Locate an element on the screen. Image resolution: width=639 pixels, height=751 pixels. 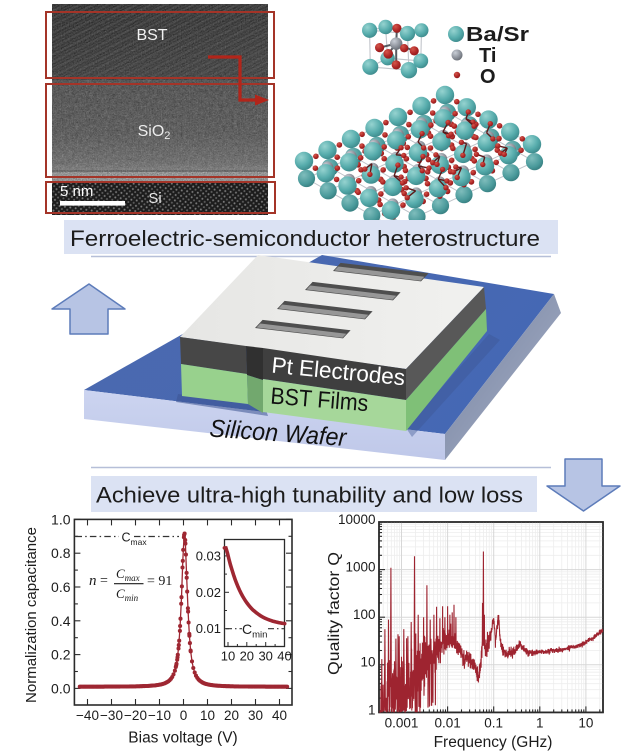
svg-text: −20 is located at coordinates (135, 715).